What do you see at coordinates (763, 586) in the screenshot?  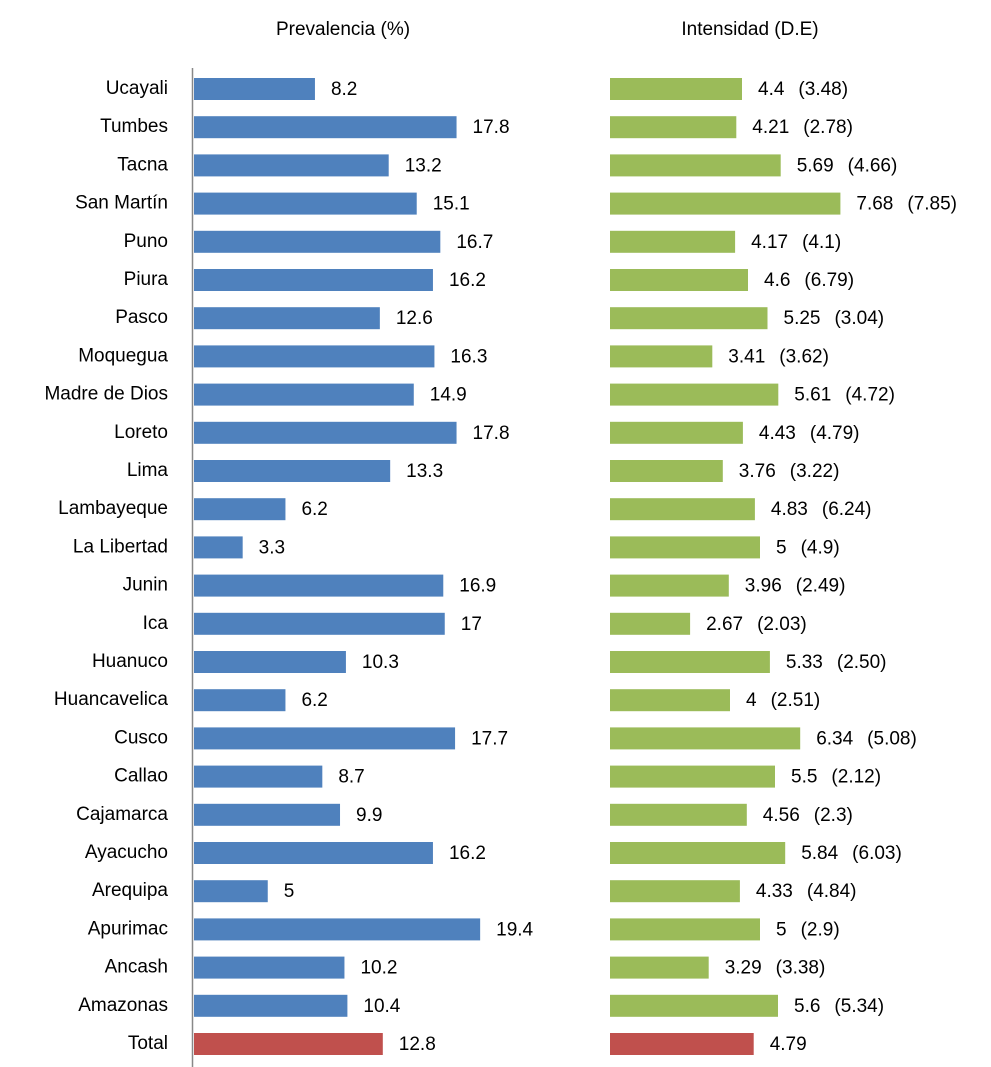 I see `value-label: 3.96` at bounding box center [763, 586].